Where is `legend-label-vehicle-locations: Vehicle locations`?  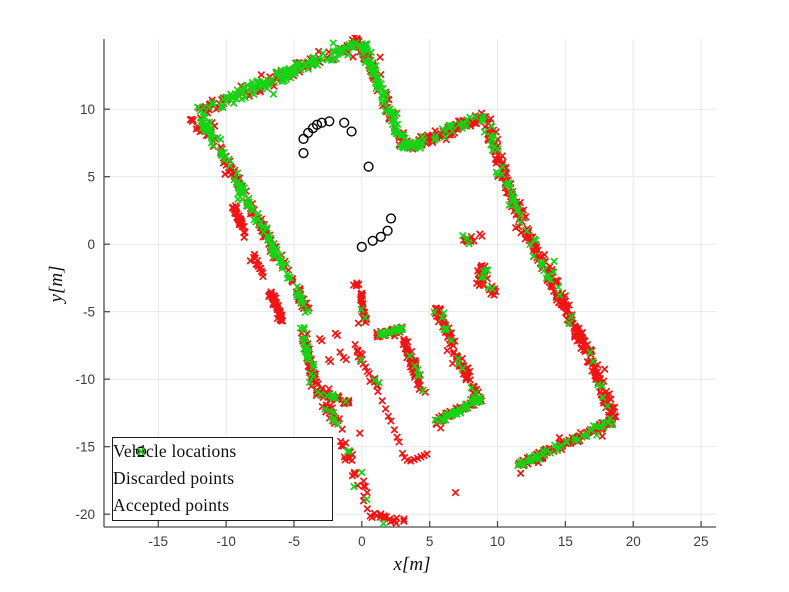 legend-label-vehicle-locations: Vehicle locations is located at coordinates (175, 451).